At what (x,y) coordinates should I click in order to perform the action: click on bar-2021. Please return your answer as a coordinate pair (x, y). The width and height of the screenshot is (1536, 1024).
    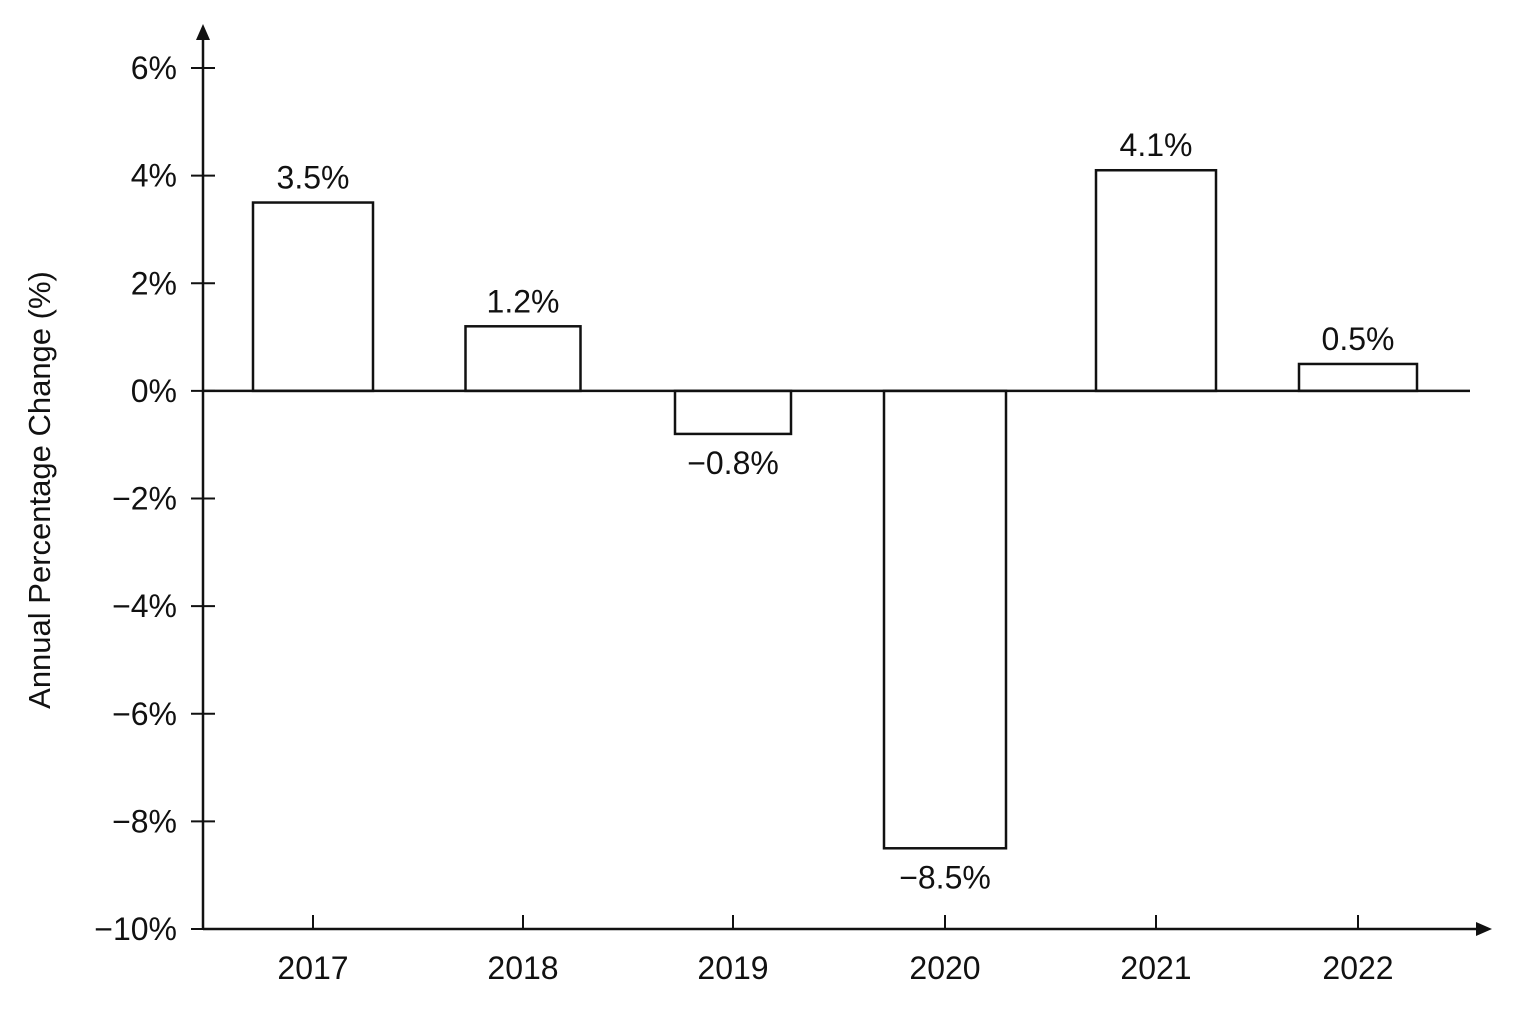
    Looking at the image, I should click on (1156, 280).